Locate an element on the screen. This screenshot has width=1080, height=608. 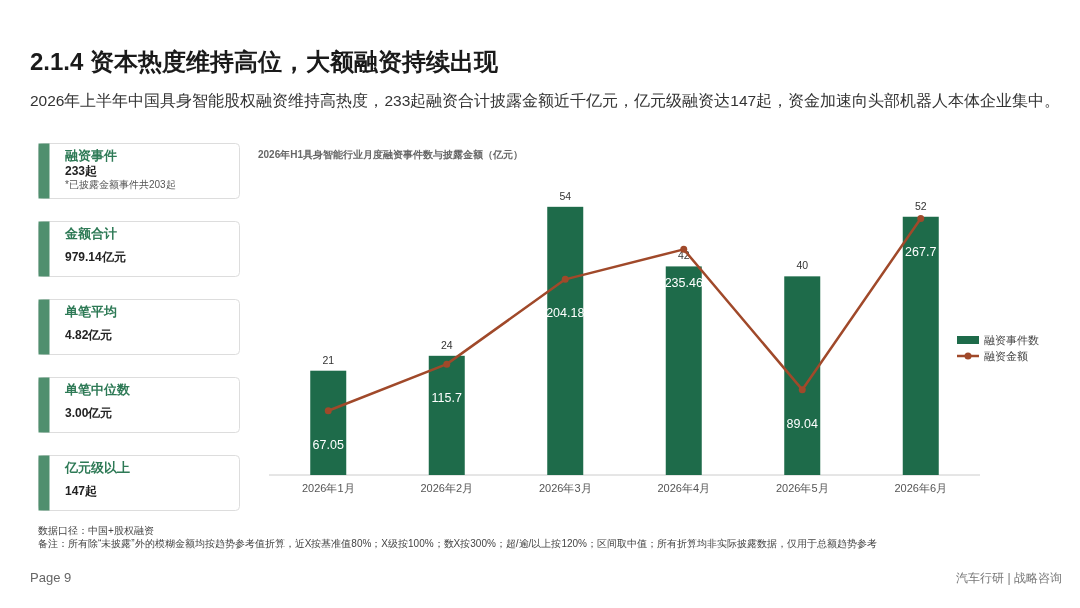
data-label: 54 is located at coordinates (565, 195).